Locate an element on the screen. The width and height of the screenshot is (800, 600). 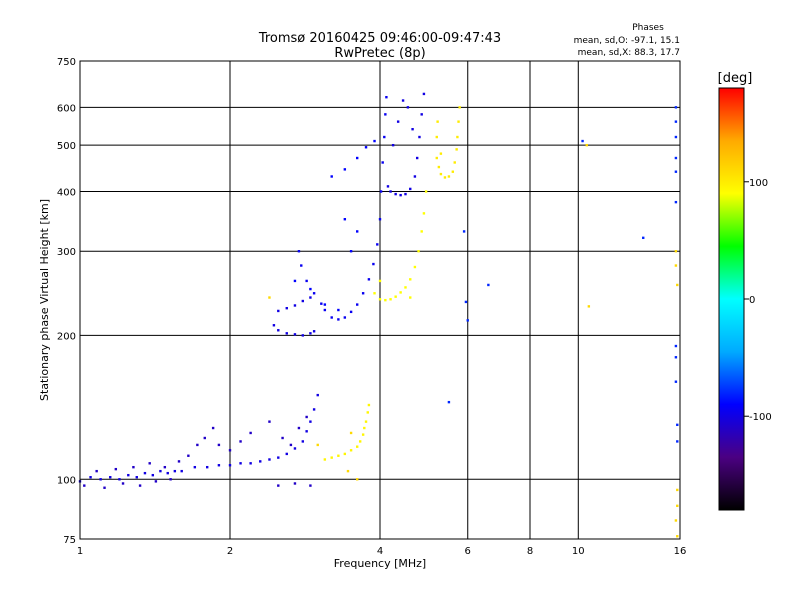
y-tick-label: 300 is located at coordinates (66, 252).